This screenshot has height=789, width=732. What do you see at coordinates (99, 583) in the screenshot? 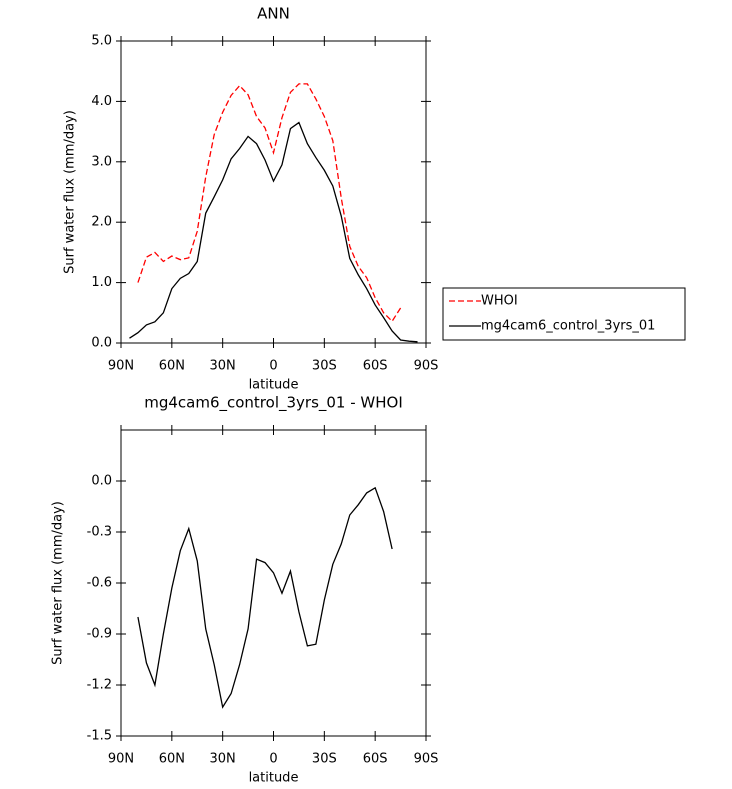
I see `y-tick-label: -0.6` at bounding box center [99, 583].